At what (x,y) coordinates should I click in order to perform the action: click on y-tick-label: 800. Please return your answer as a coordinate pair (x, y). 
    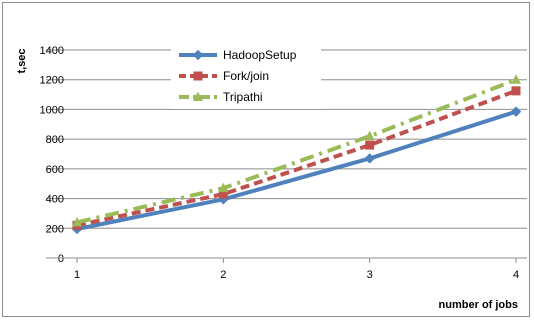
    Looking at the image, I should click on (55, 140).